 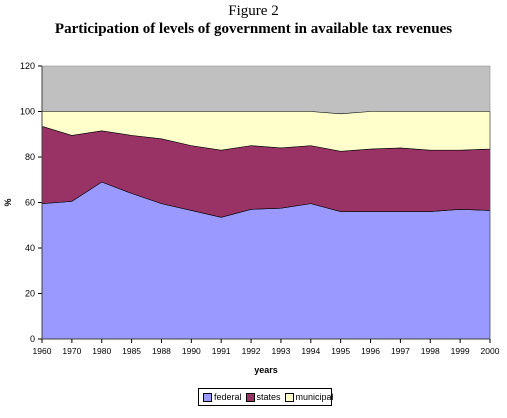 I want to click on x-tick-label: 1990, so click(x=191, y=351).